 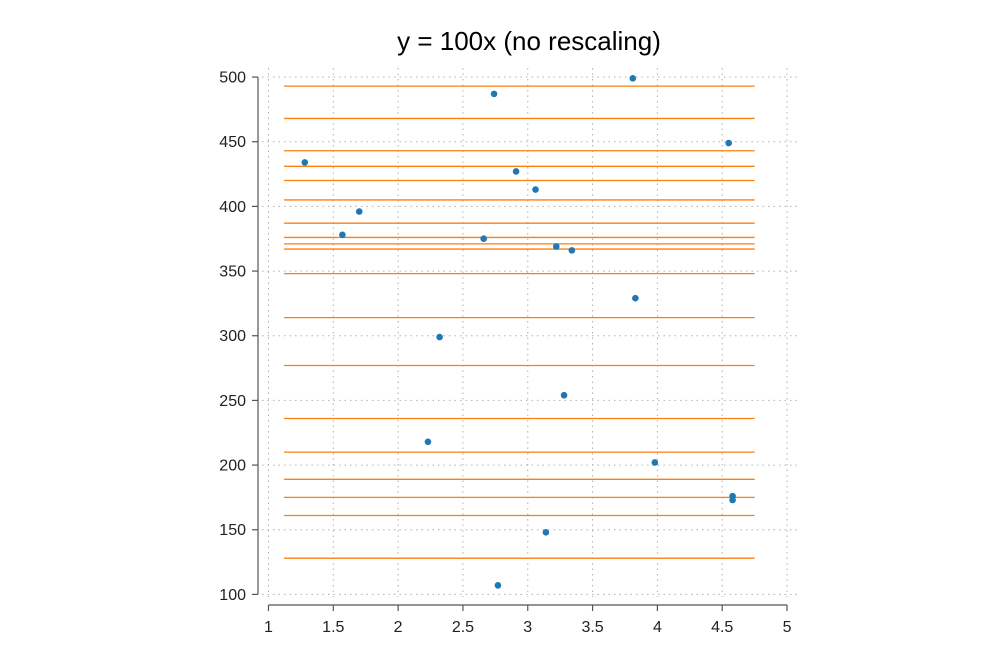 What do you see at coordinates (232, 466) in the screenshot?
I see `y-tick-label: 200` at bounding box center [232, 466].